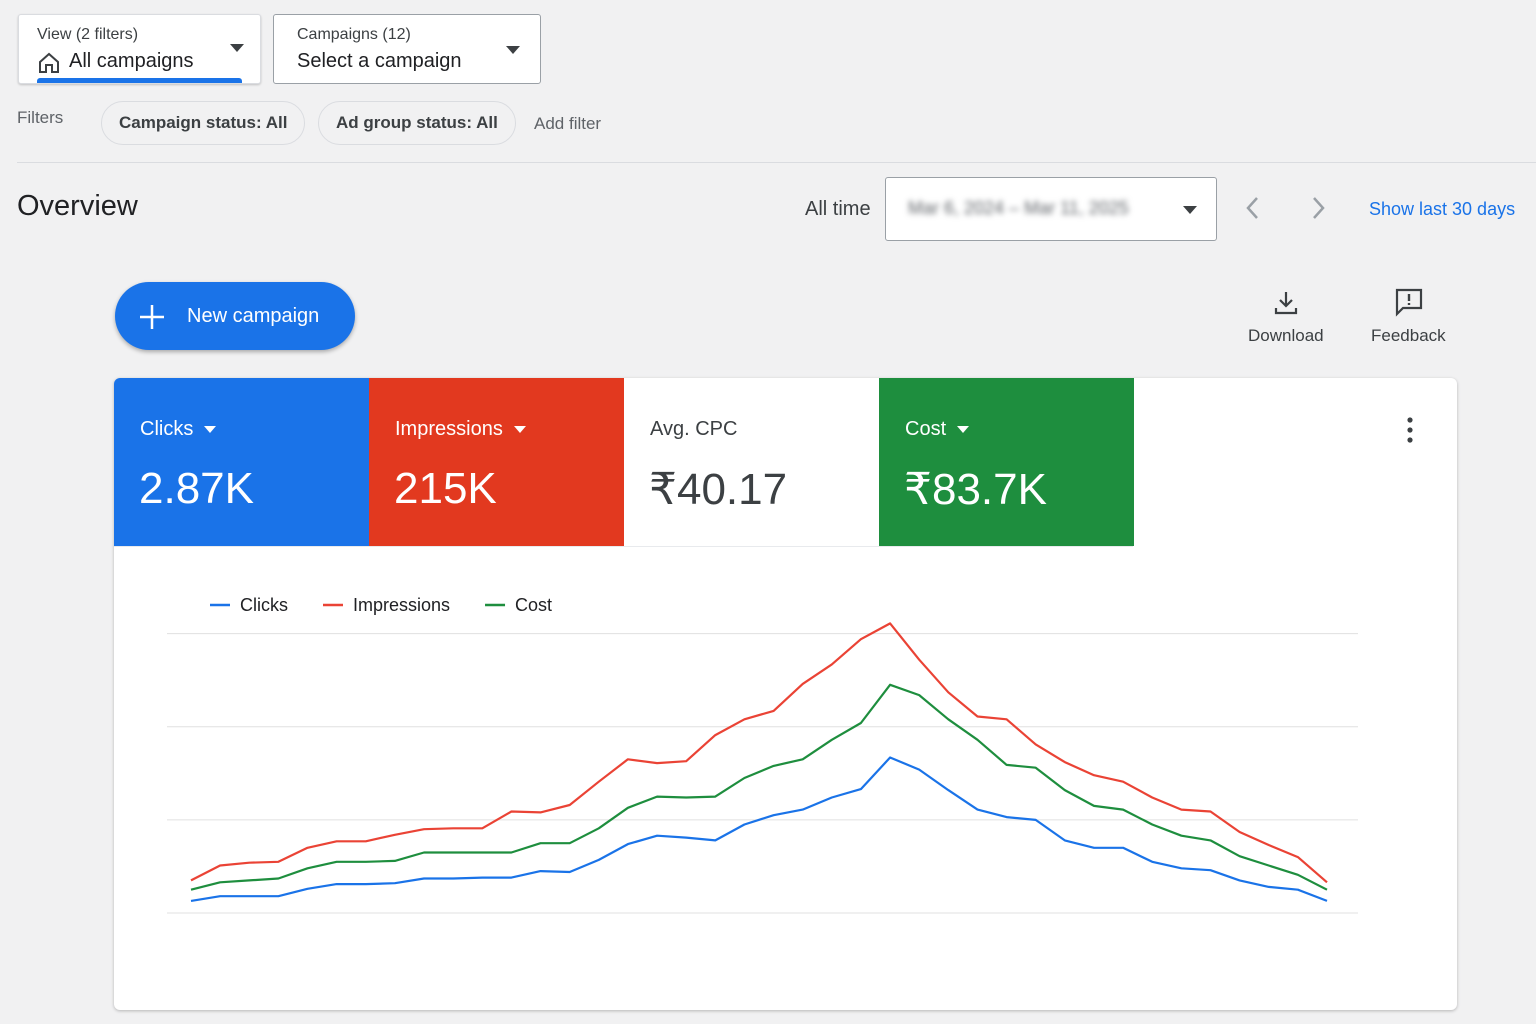 This screenshot has height=1024, width=1536. Describe the element at coordinates (776, 162) in the screenshot. I see `divider` at that location.